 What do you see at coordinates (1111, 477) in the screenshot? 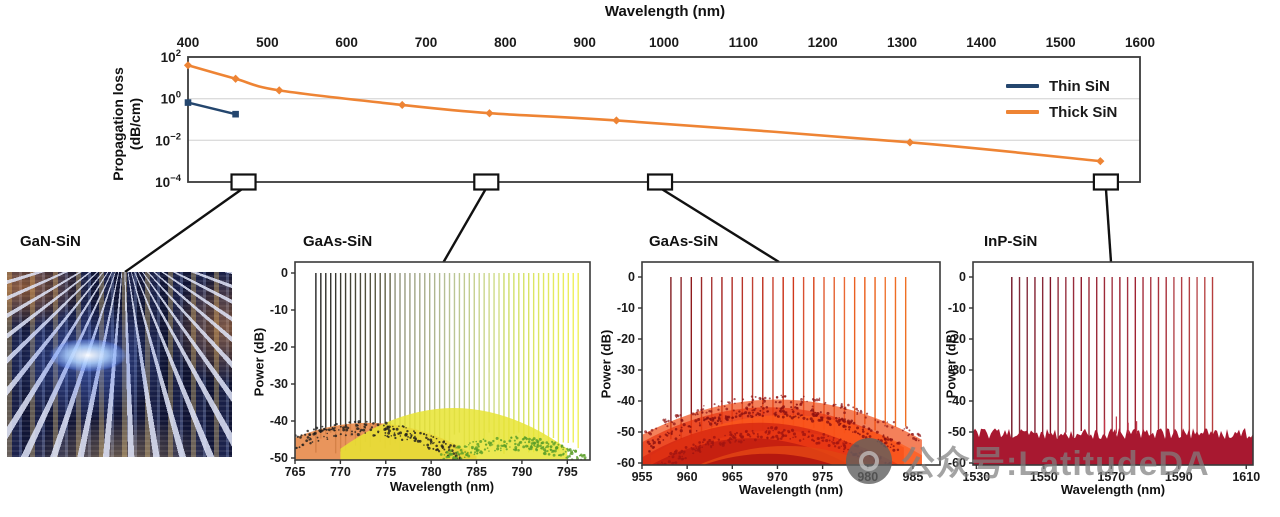
I see `svg-text: 1570` at bounding box center [1111, 477].